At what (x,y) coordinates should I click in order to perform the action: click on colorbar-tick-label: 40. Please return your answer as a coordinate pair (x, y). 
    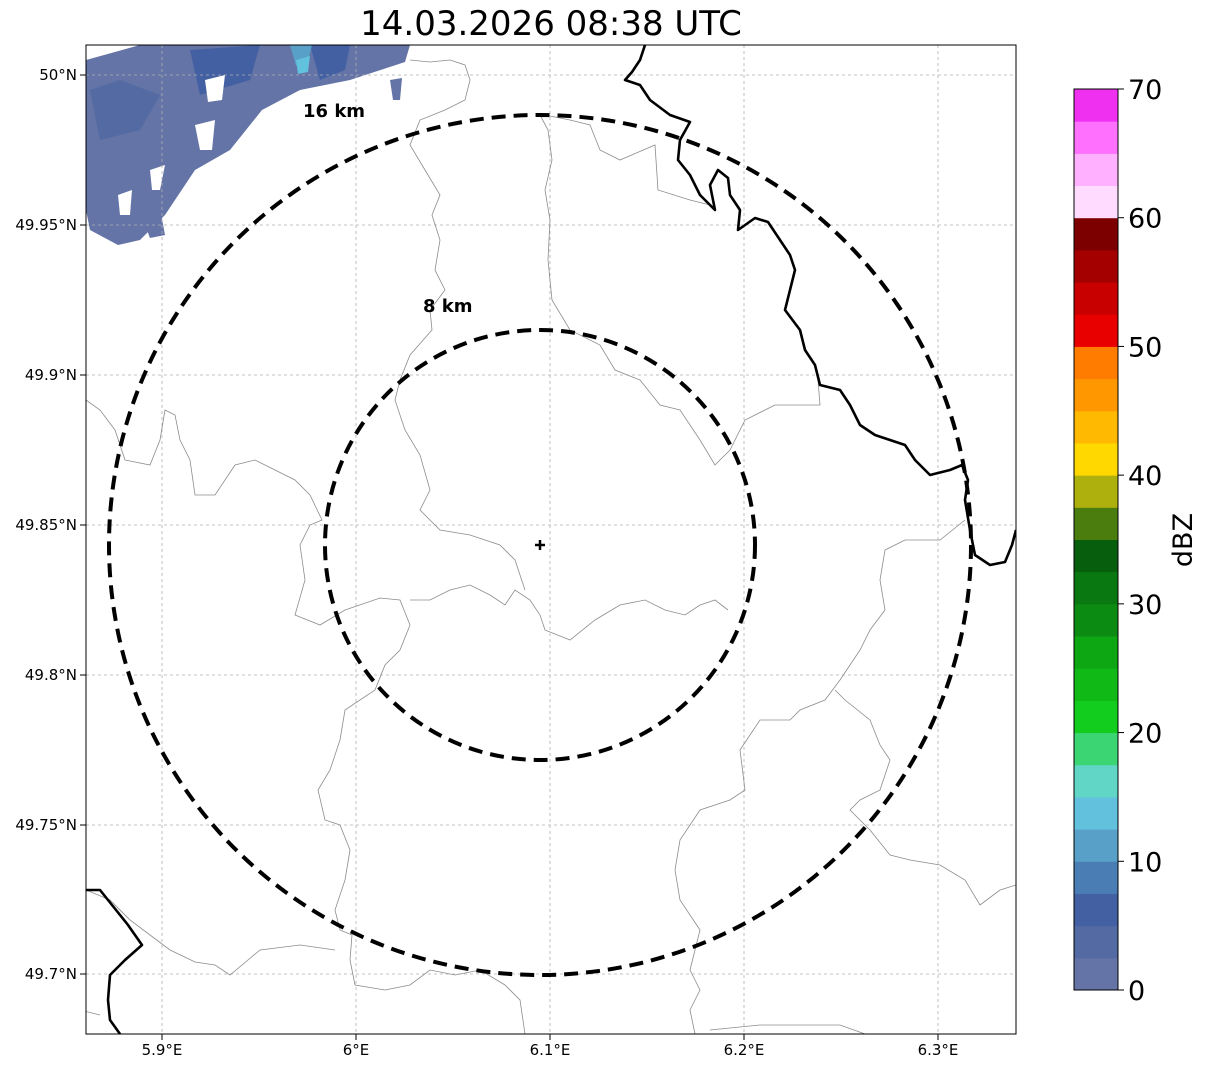
    Looking at the image, I should click on (1145, 476).